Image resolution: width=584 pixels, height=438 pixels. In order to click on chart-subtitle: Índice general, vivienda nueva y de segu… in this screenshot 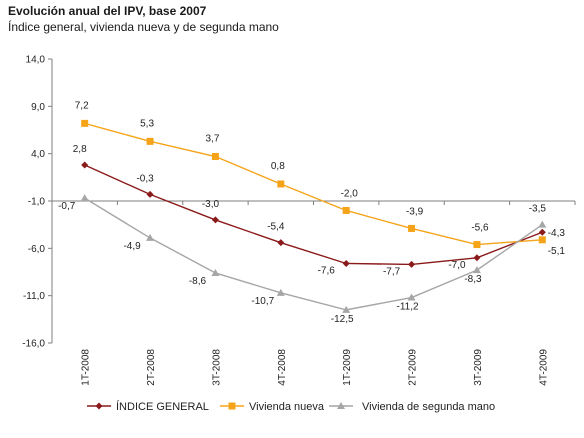, I will do `click(143, 27)`.